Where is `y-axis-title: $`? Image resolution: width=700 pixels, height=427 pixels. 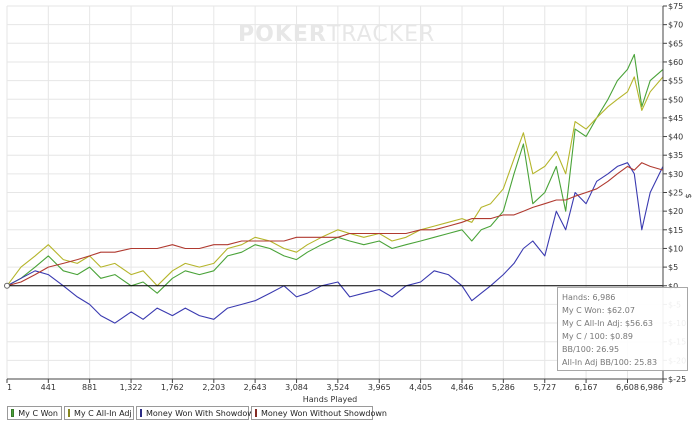 y-axis-title: $ is located at coordinates (688, 195).